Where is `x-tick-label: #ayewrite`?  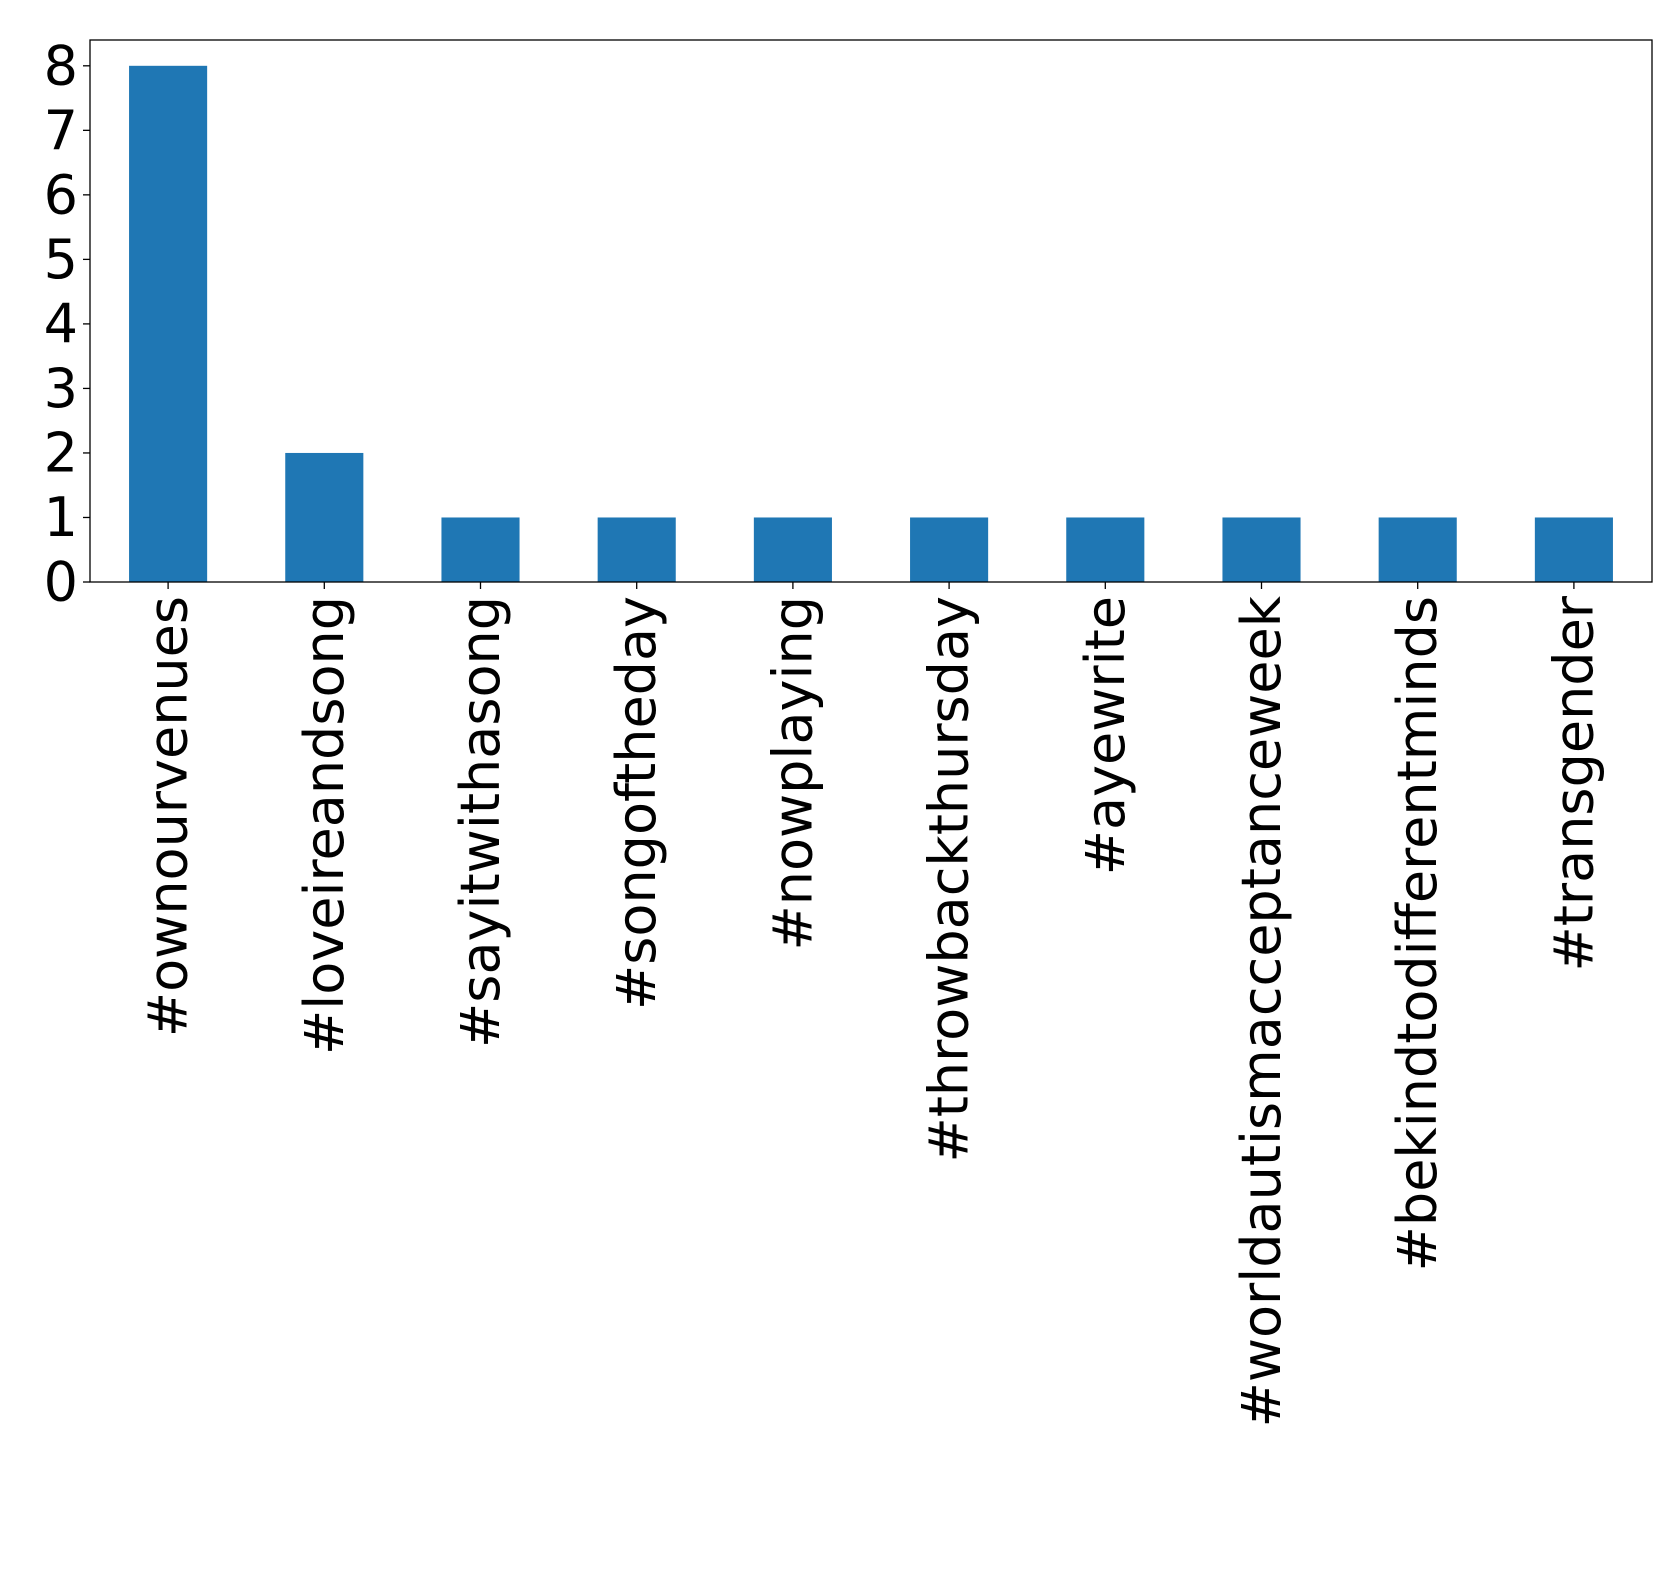
x-tick-label: #ayewrite is located at coordinates (1105, 735).